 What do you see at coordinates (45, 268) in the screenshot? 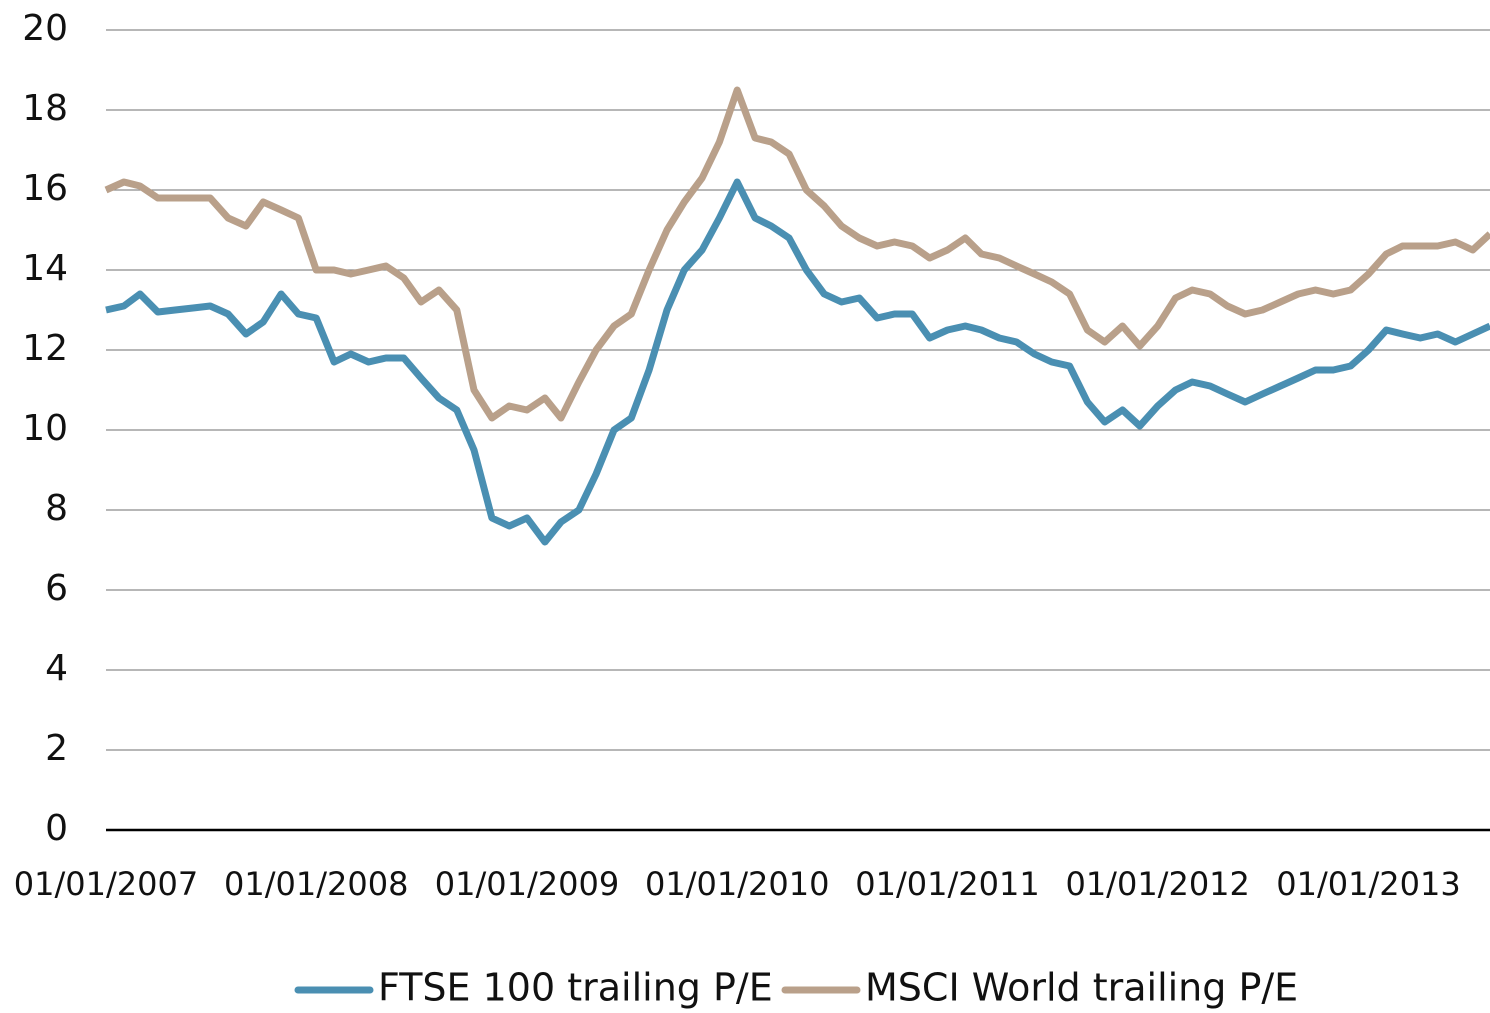
I see `y-tick-label: 14` at bounding box center [45, 268].